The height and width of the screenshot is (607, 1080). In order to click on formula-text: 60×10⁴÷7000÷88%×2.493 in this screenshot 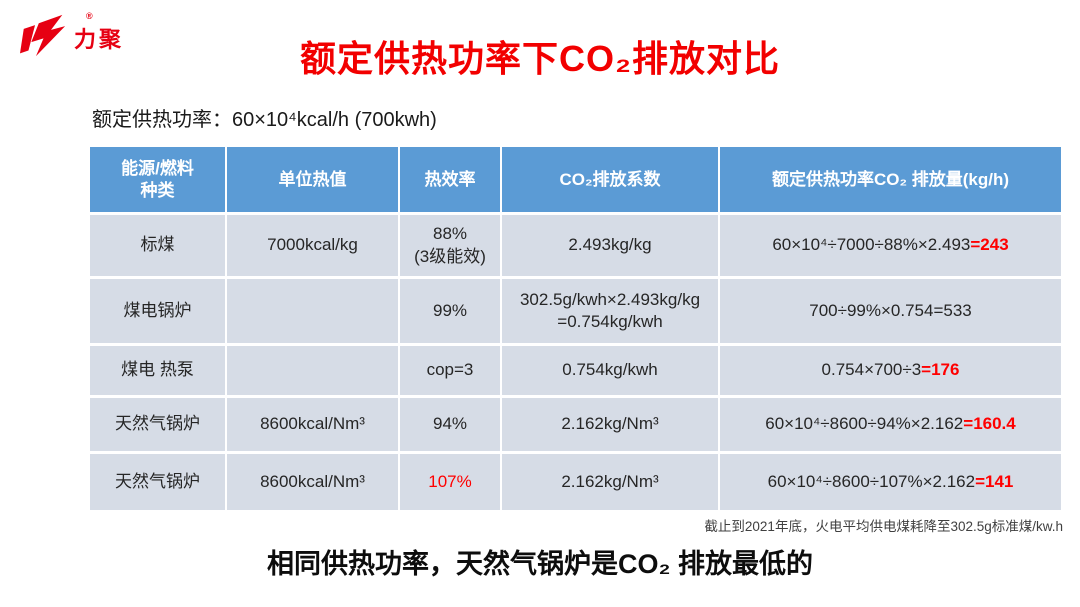, I will do `click(871, 245)`.